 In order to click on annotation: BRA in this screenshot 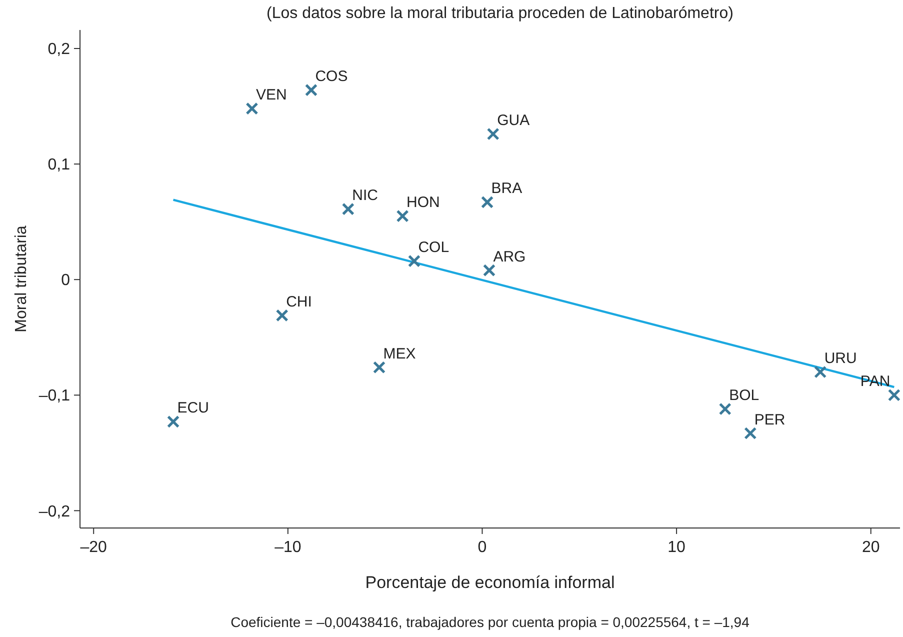, I will do `click(506, 189)`.